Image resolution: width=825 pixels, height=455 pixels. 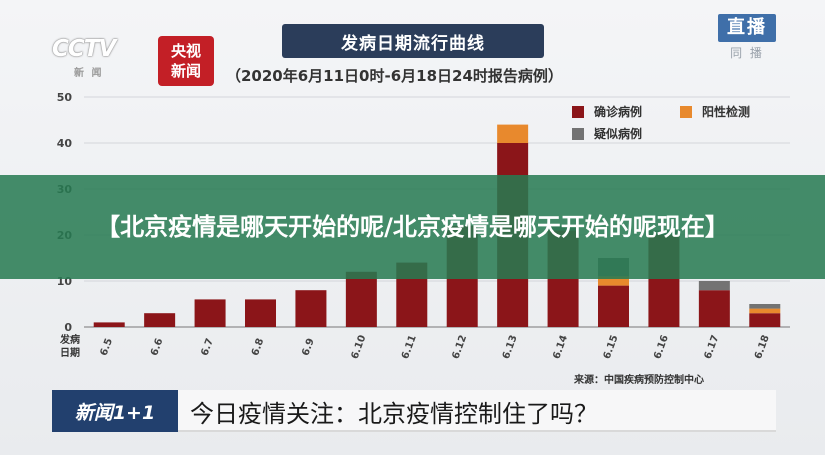 I want to click on legend-item-suspected: 疑似病例, so click(x=607, y=133).